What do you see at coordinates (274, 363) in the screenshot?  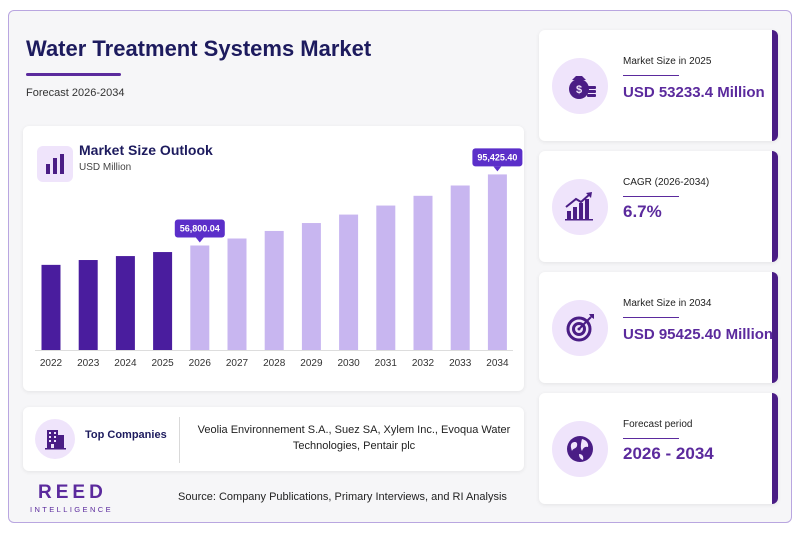 I see `x-tick-label: 2028` at bounding box center [274, 363].